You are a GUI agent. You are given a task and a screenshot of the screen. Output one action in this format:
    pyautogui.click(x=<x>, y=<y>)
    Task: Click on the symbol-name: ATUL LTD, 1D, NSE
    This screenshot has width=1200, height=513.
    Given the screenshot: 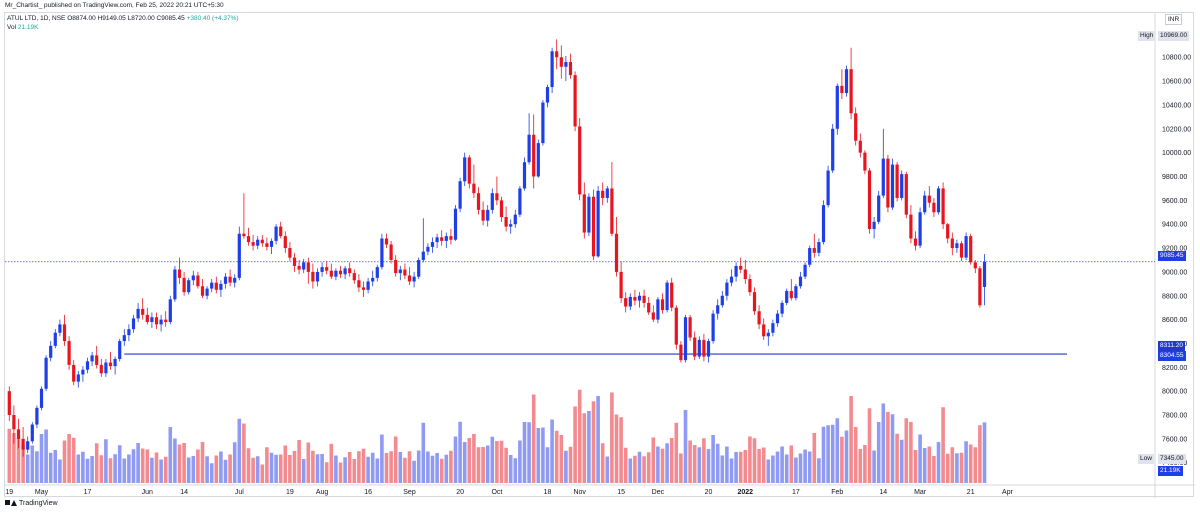 What is the action you would take?
    pyautogui.click(x=36, y=18)
    